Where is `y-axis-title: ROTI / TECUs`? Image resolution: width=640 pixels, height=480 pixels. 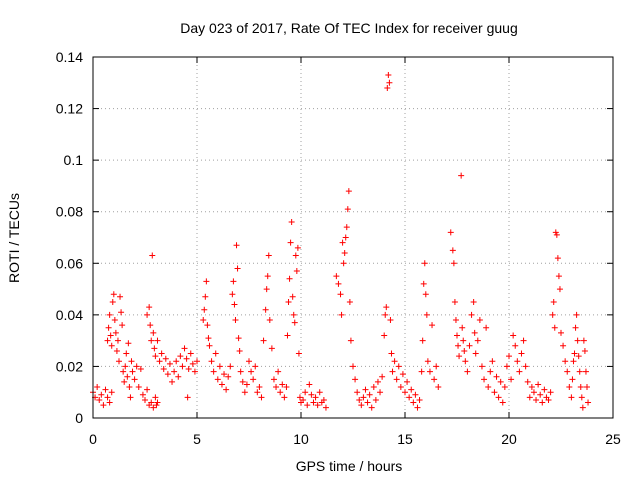 y-axis-title: ROTI / TECUs is located at coordinates (14, 238).